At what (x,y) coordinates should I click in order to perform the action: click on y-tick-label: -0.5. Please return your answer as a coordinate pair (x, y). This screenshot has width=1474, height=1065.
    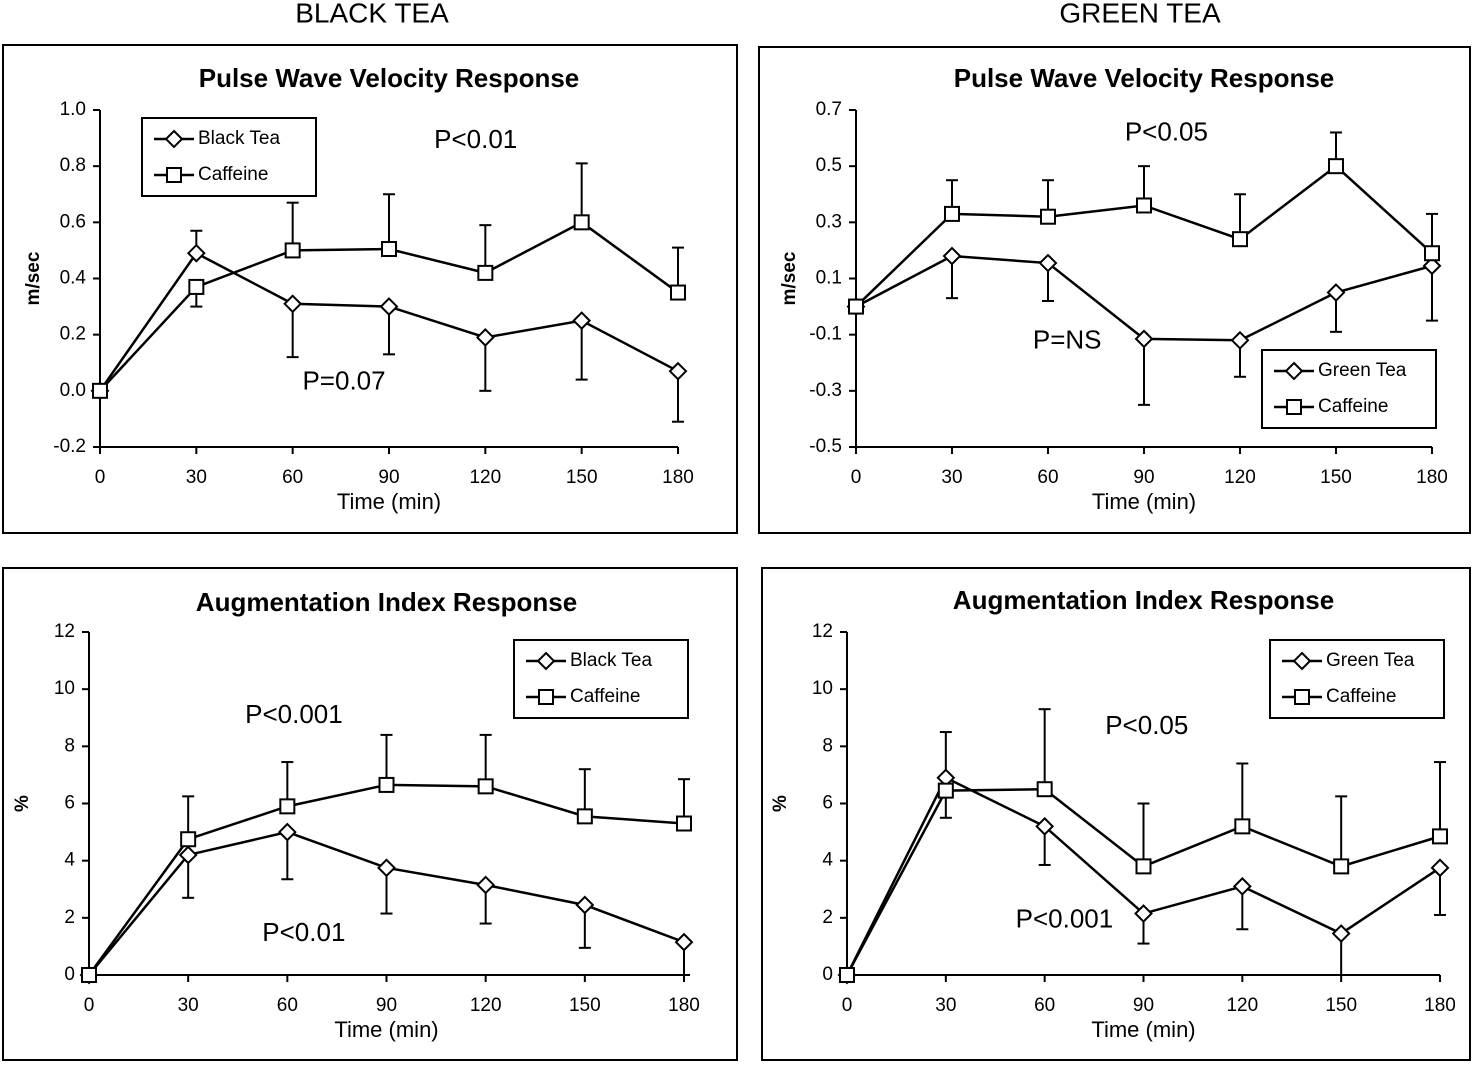
    Looking at the image, I should click on (825, 446).